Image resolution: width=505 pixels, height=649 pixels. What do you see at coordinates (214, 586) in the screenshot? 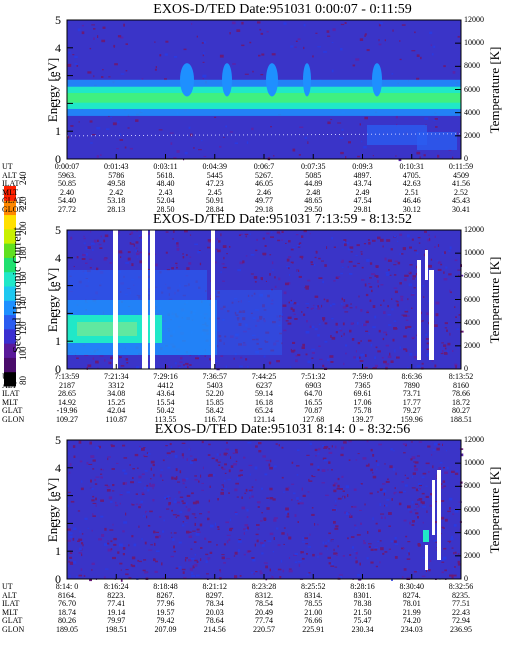
I see `orbit-table-cell: 8:21:12` at bounding box center [214, 586].